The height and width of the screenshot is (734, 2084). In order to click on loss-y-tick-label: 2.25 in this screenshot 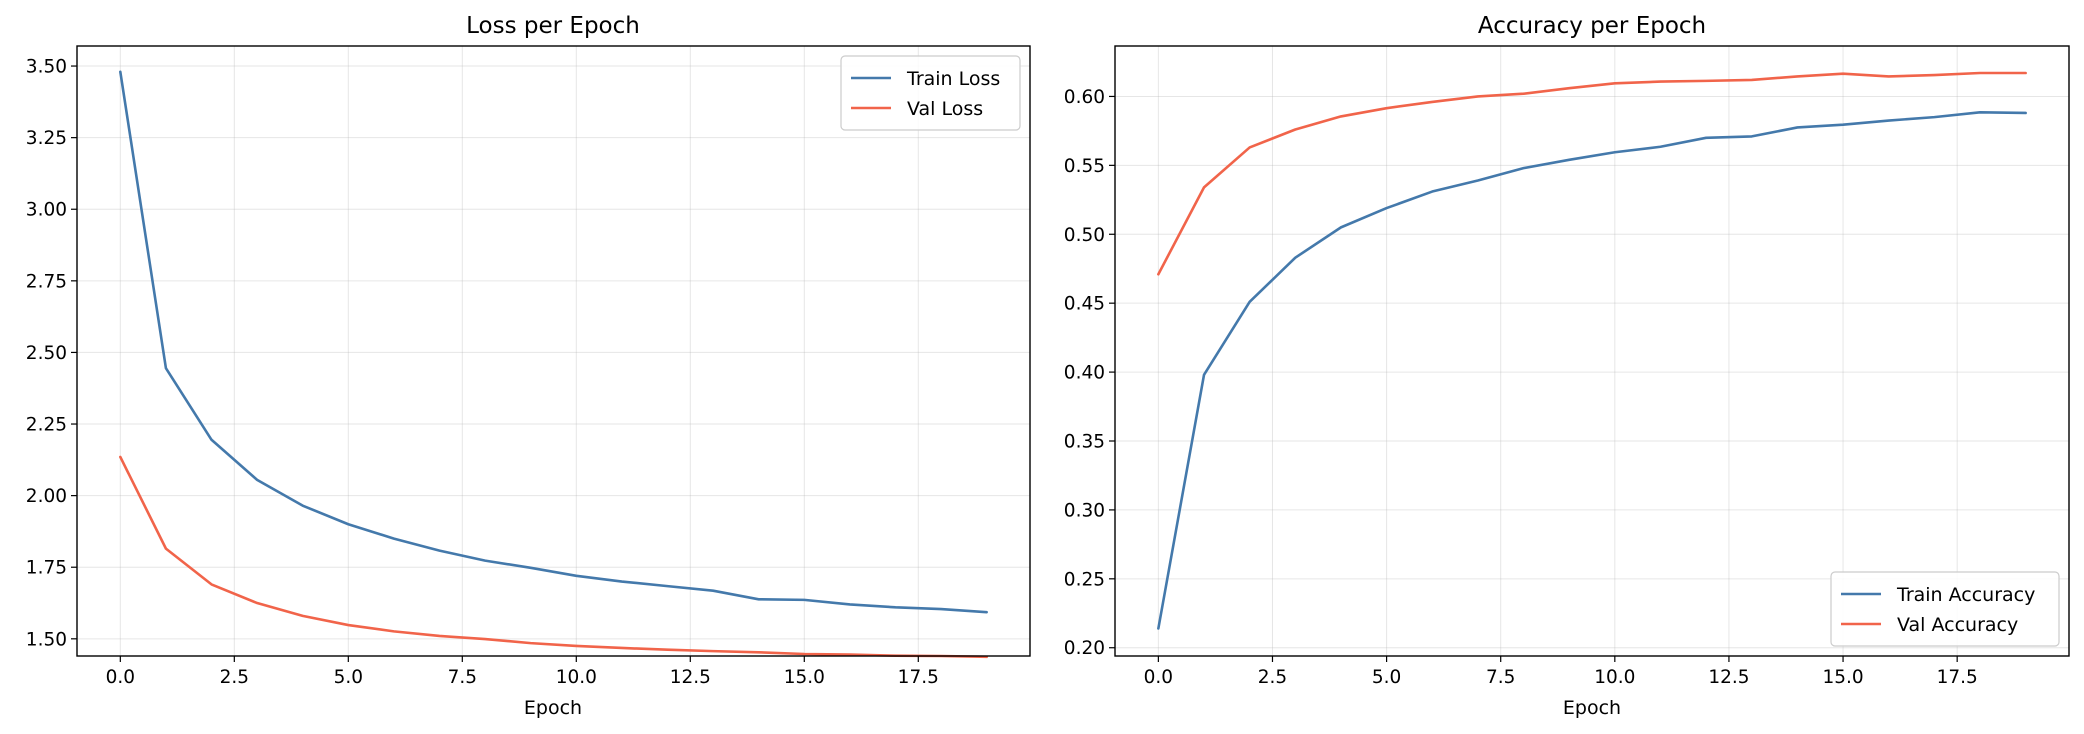, I will do `click(46, 425)`.